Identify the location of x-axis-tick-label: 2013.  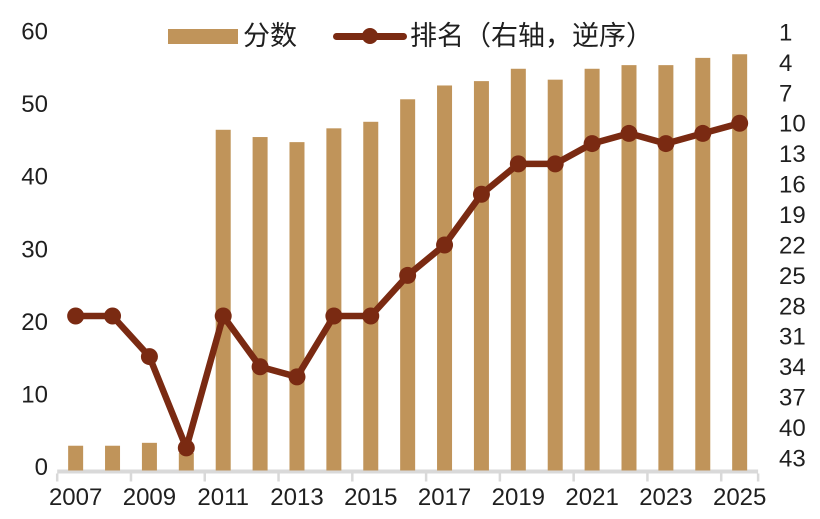
(296, 497).